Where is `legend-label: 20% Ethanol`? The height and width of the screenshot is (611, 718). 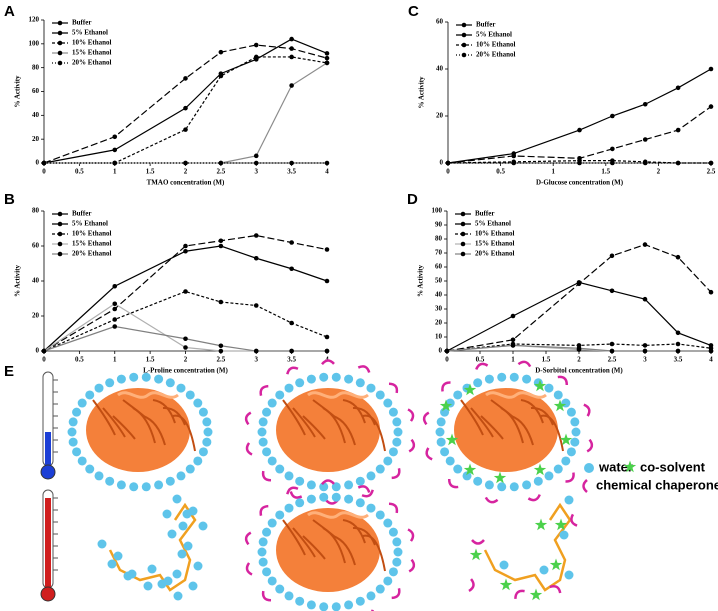
legend-label: 20% Ethanol is located at coordinates (495, 254).